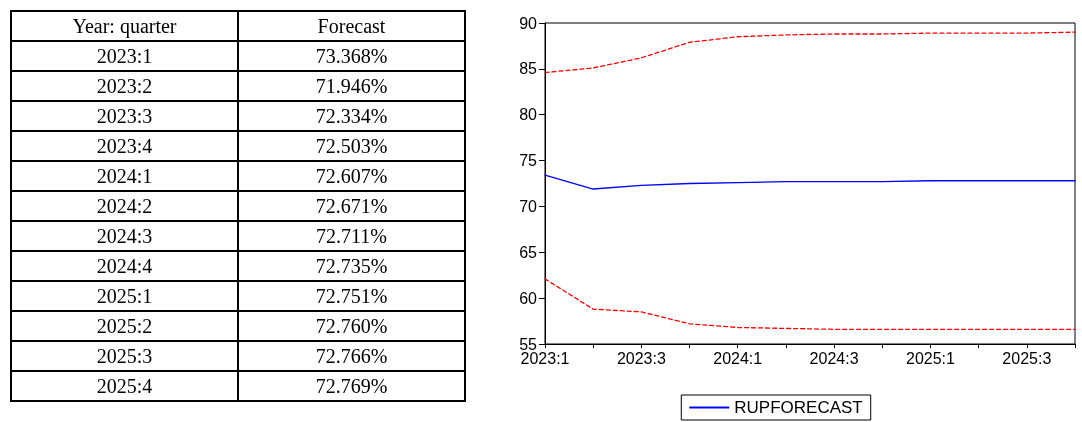 The width and height of the screenshot is (1082, 422). Describe the element at coordinates (351, 356) in the screenshot. I see `text: 72.766%` at that location.